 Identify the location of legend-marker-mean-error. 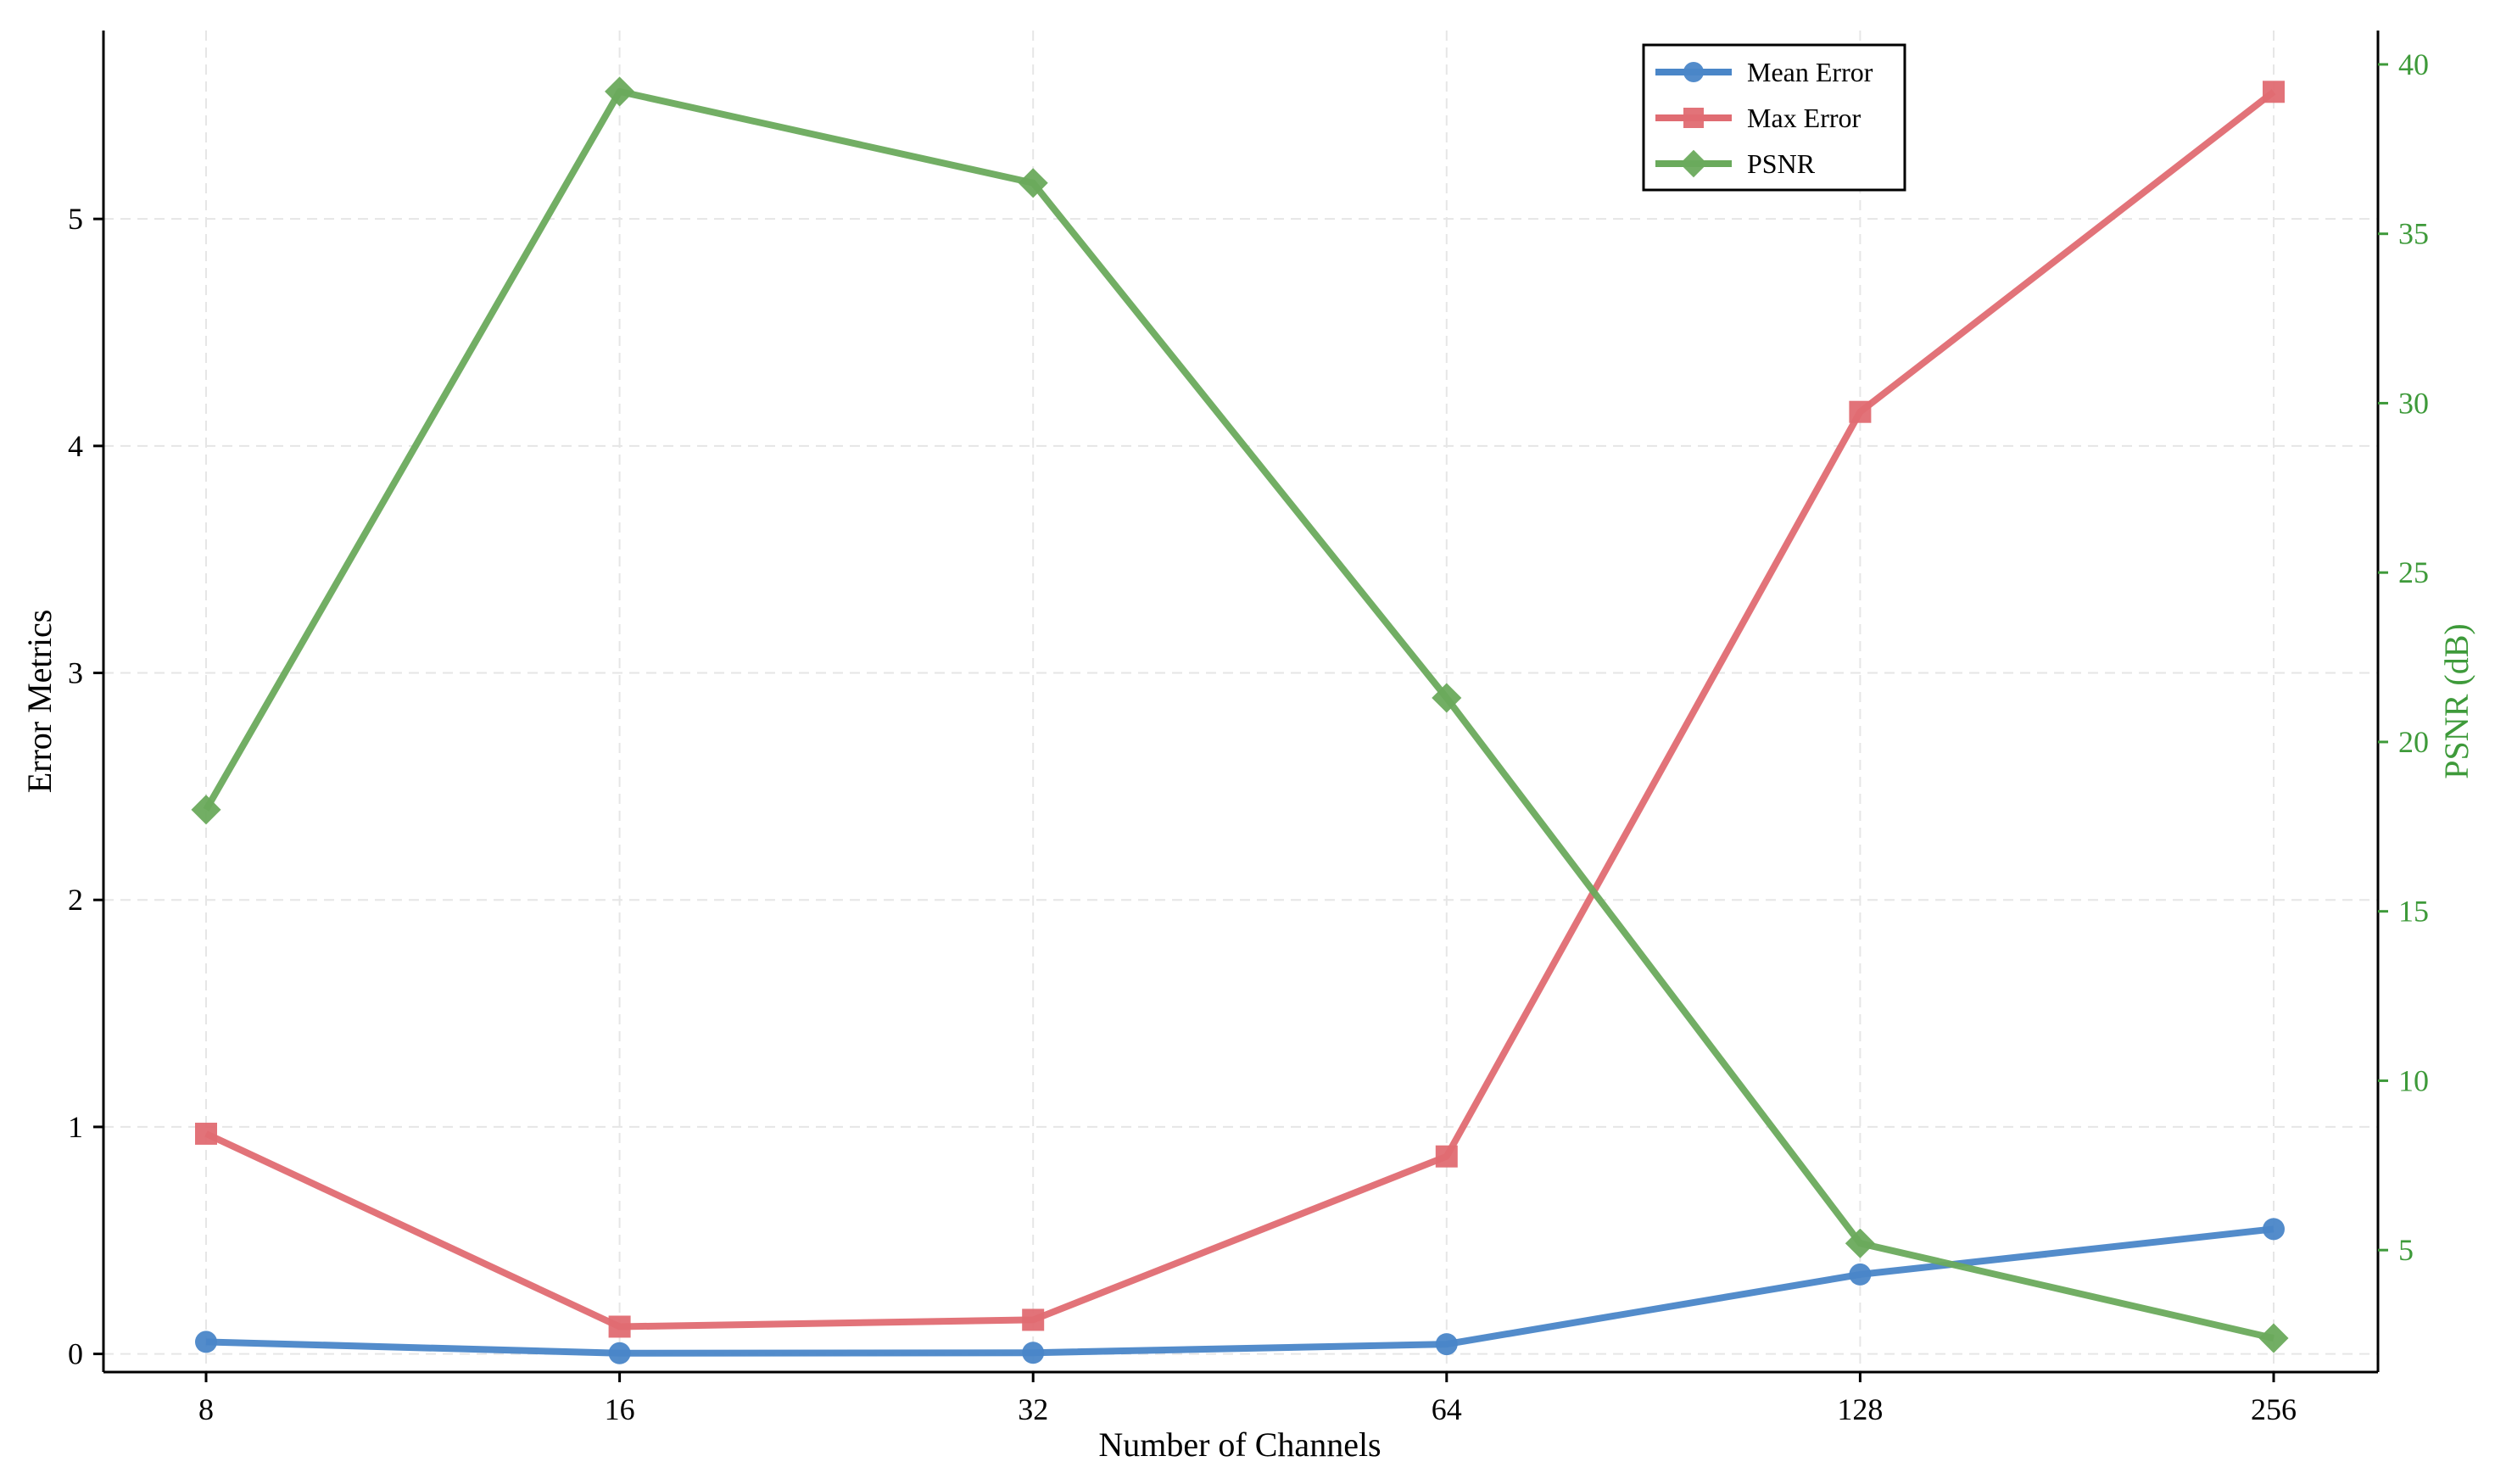
(1693, 72).